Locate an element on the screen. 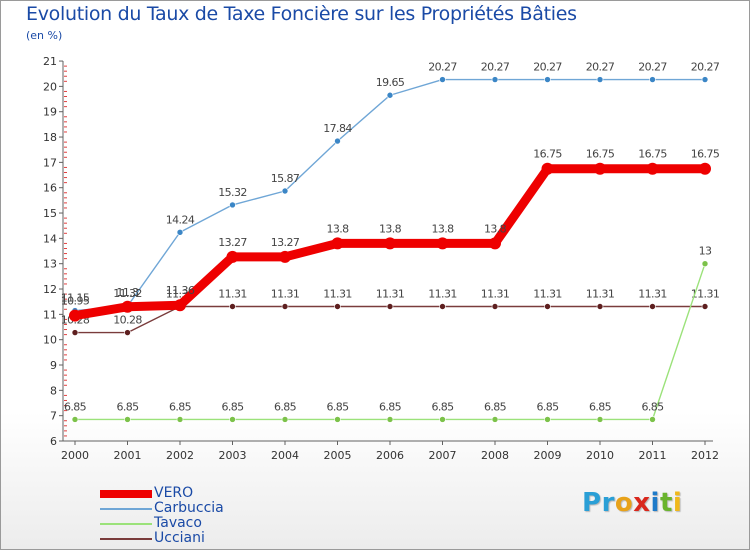 Image resolution: width=750 pixels, height=550 pixels. data-label-carbuccia-2006: 19.65 is located at coordinates (390, 82).